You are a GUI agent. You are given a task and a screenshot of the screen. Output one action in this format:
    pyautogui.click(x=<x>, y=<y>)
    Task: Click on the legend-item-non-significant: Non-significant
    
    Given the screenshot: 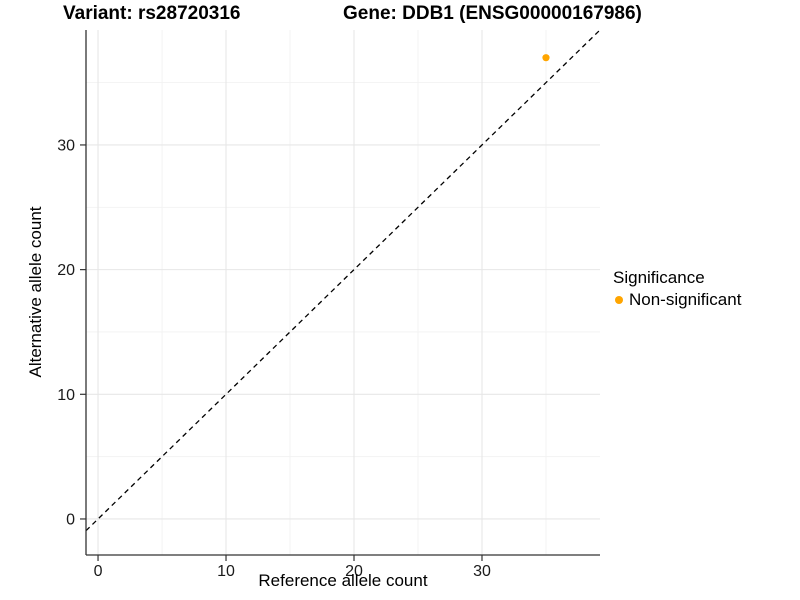 What is the action you would take?
    pyautogui.click(x=677, y=300)
    